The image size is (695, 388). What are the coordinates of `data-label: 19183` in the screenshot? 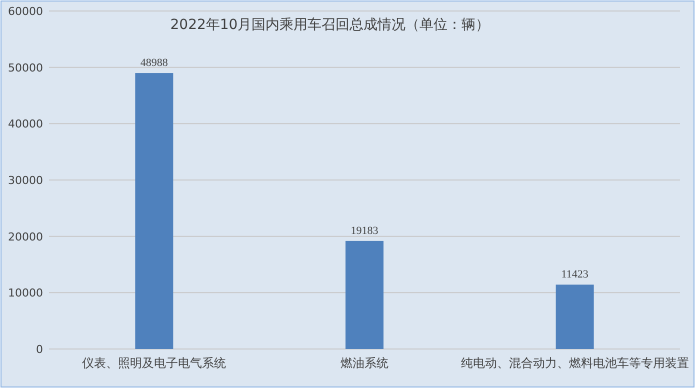 It's located at (364, 230).